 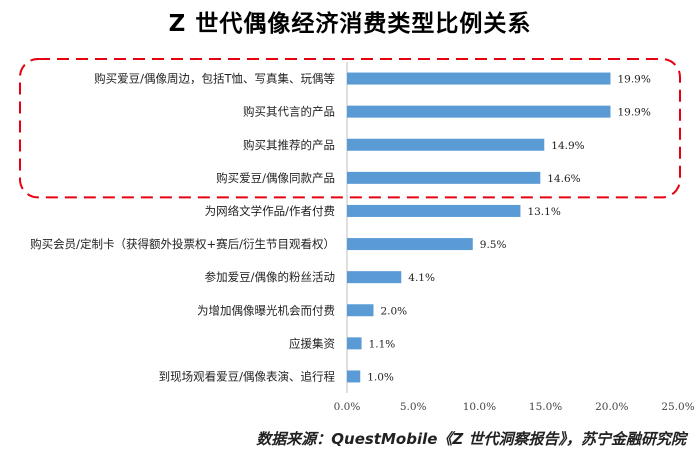 I want to click on category-label: 购买爱豆/偶像周边，包括T恤、写真集、玩偶等, so click(x=214, y=79).